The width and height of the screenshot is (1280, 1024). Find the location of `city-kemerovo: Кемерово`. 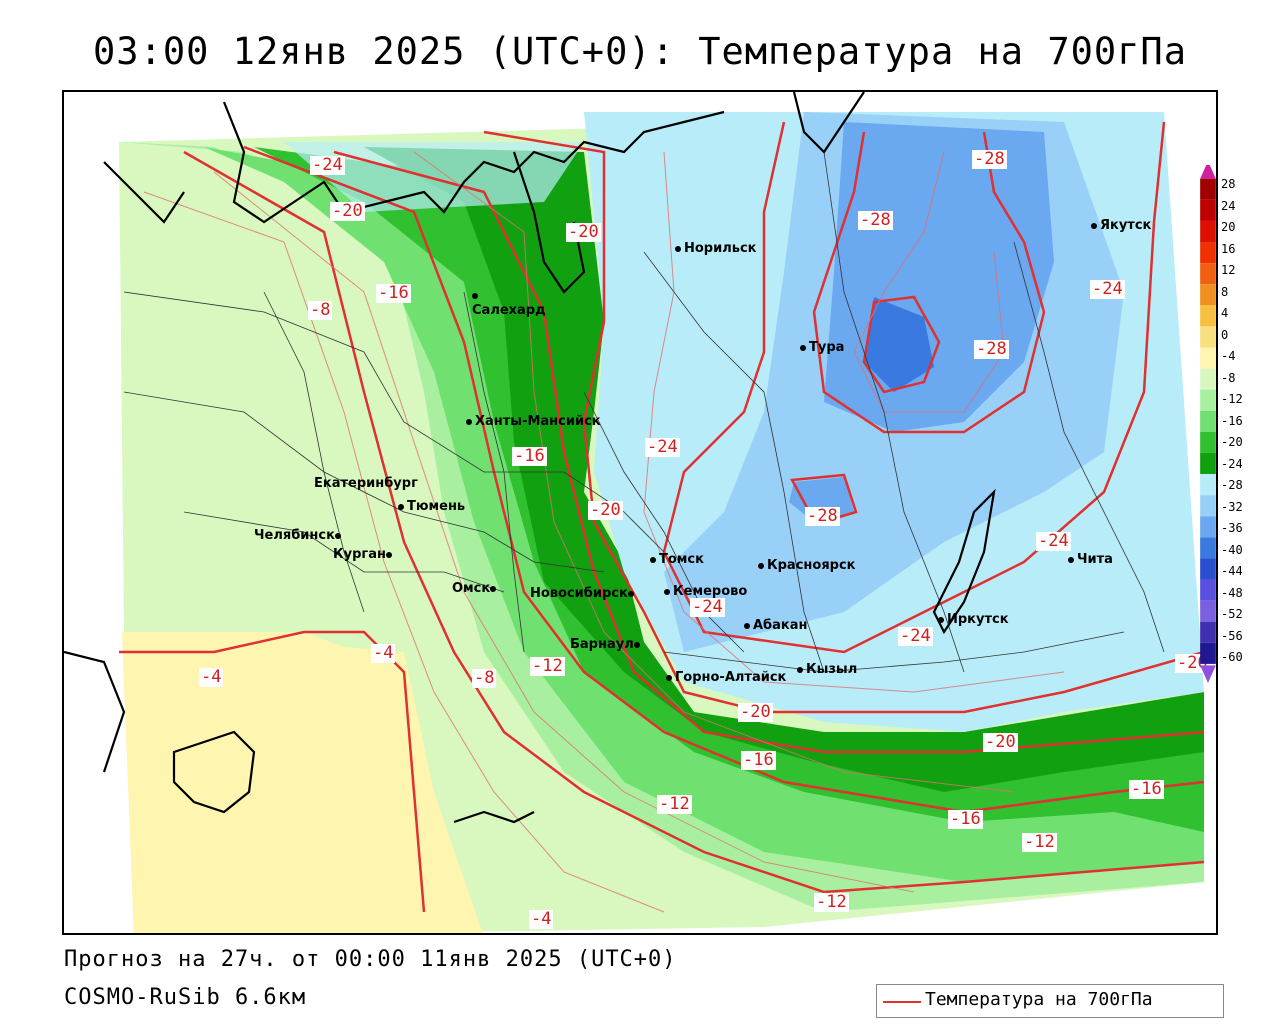

city-kemerovo: Кемерово is located at coordinates (705, 591).